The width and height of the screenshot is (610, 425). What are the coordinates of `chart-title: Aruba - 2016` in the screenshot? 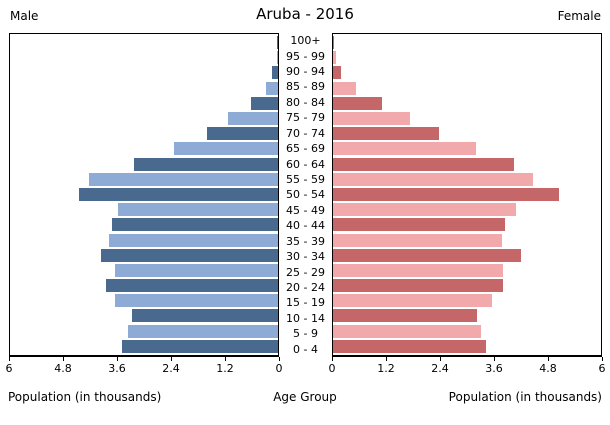 It's located at (305, 14).